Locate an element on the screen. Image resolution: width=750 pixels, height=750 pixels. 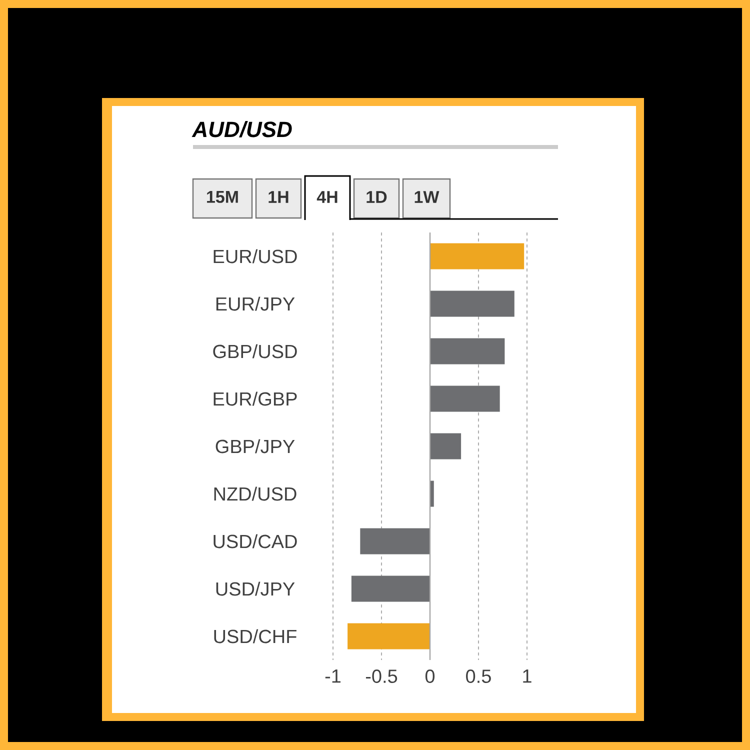
y-tick-label: USD/CAD is located at coordinates (255, 541).